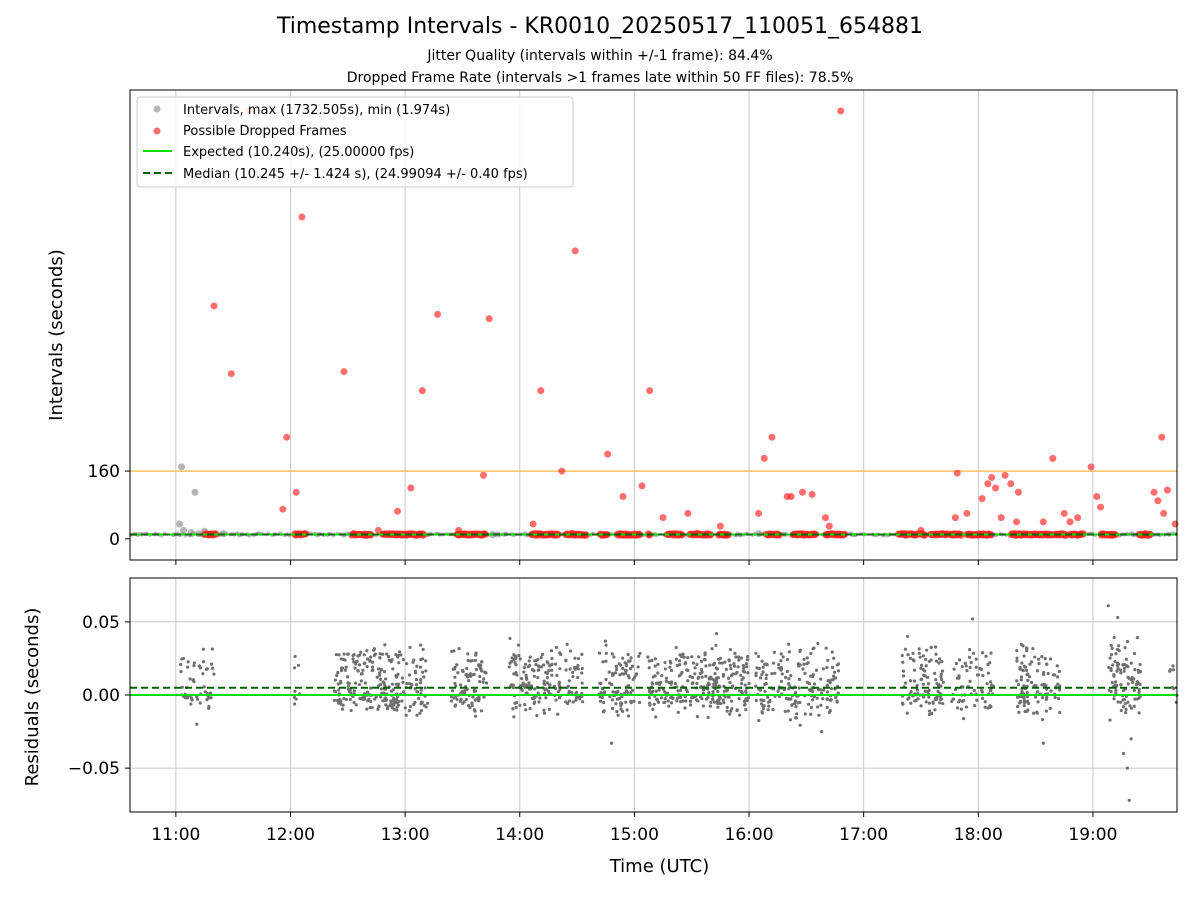  I want to click on legend-dropped-label: Possible Dropped Frames, so click(265, 131).